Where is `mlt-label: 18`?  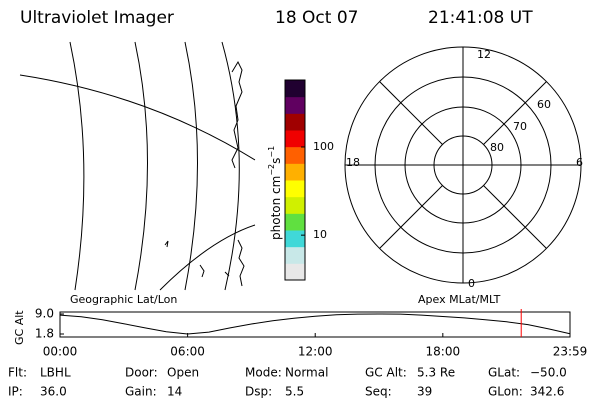 mlt-label: 18 is located at coordinates (353, 162).